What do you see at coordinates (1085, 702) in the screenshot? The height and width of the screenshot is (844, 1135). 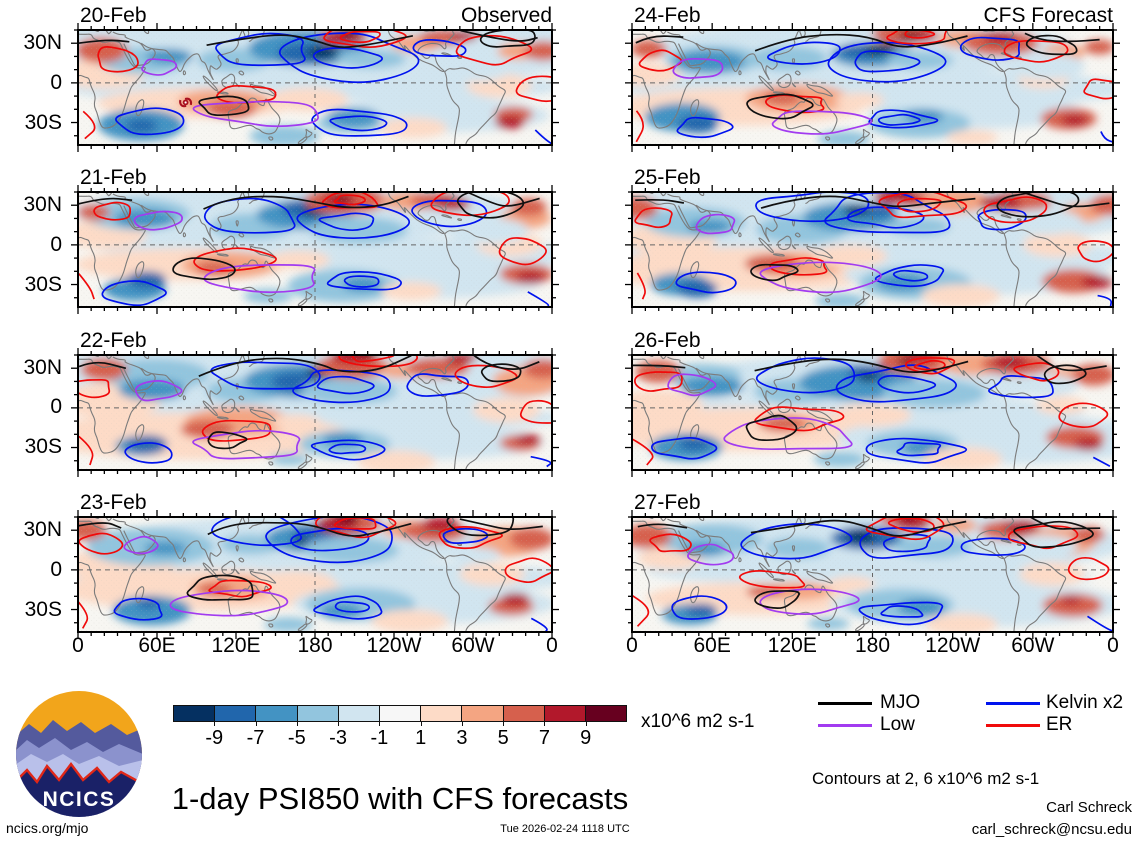 I see `legend-label: Kelvin x2` at bounding box center [1085, 702].